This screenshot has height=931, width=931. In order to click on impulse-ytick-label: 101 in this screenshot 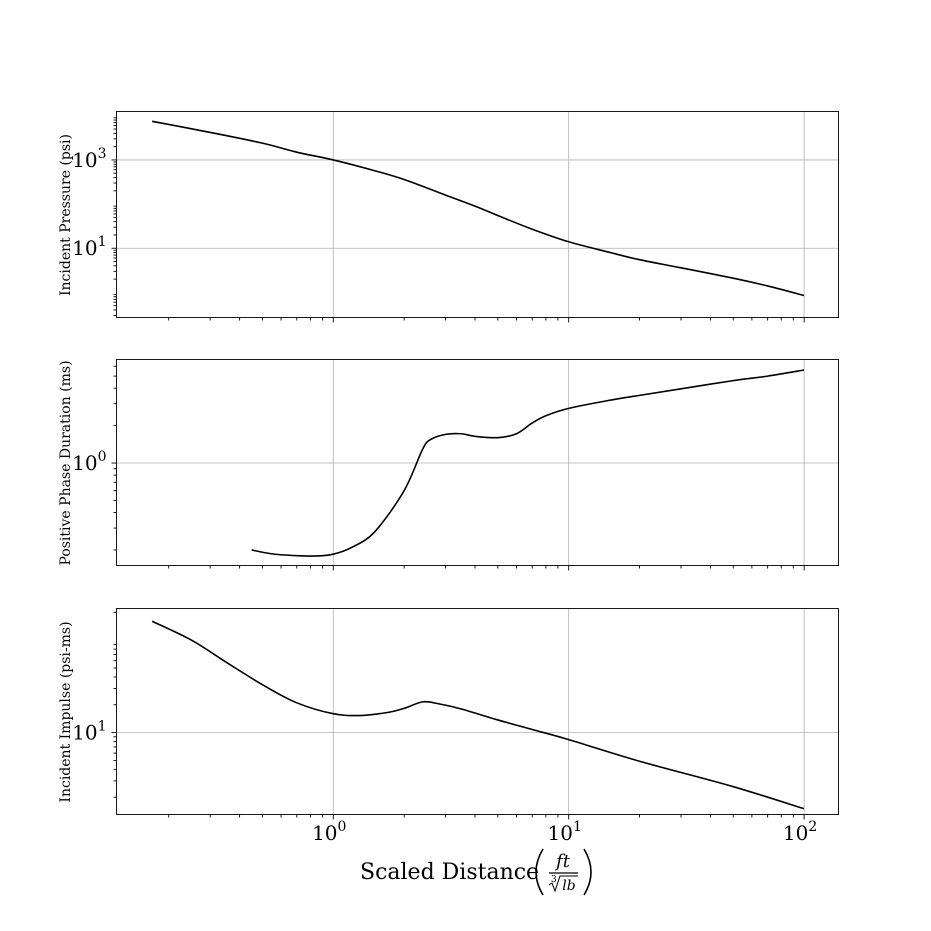, I will do `click(89, 732)`.